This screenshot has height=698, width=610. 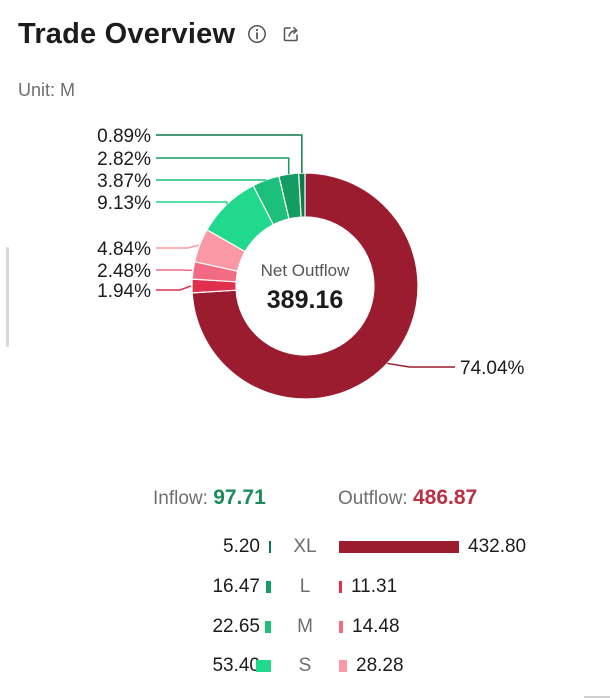 I want to click on leader-line-outflow-l, so click(x=174, y=288).